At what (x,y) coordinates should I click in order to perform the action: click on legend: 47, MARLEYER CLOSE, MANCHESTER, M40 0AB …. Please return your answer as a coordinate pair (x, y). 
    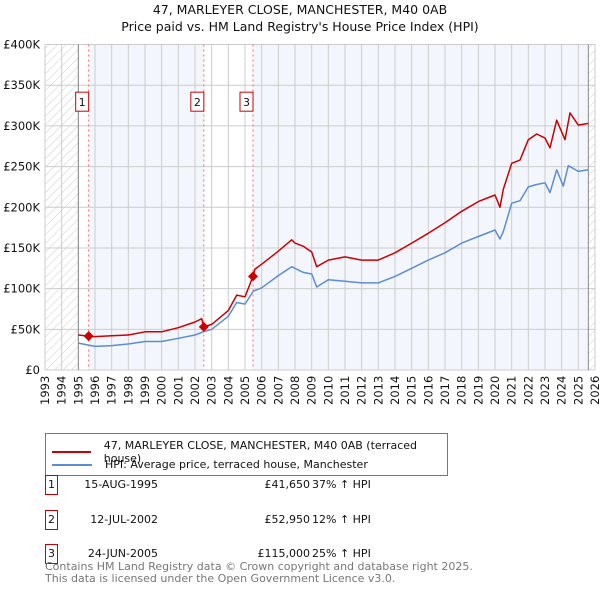
    Looking at the image, I should click on (246, 454).